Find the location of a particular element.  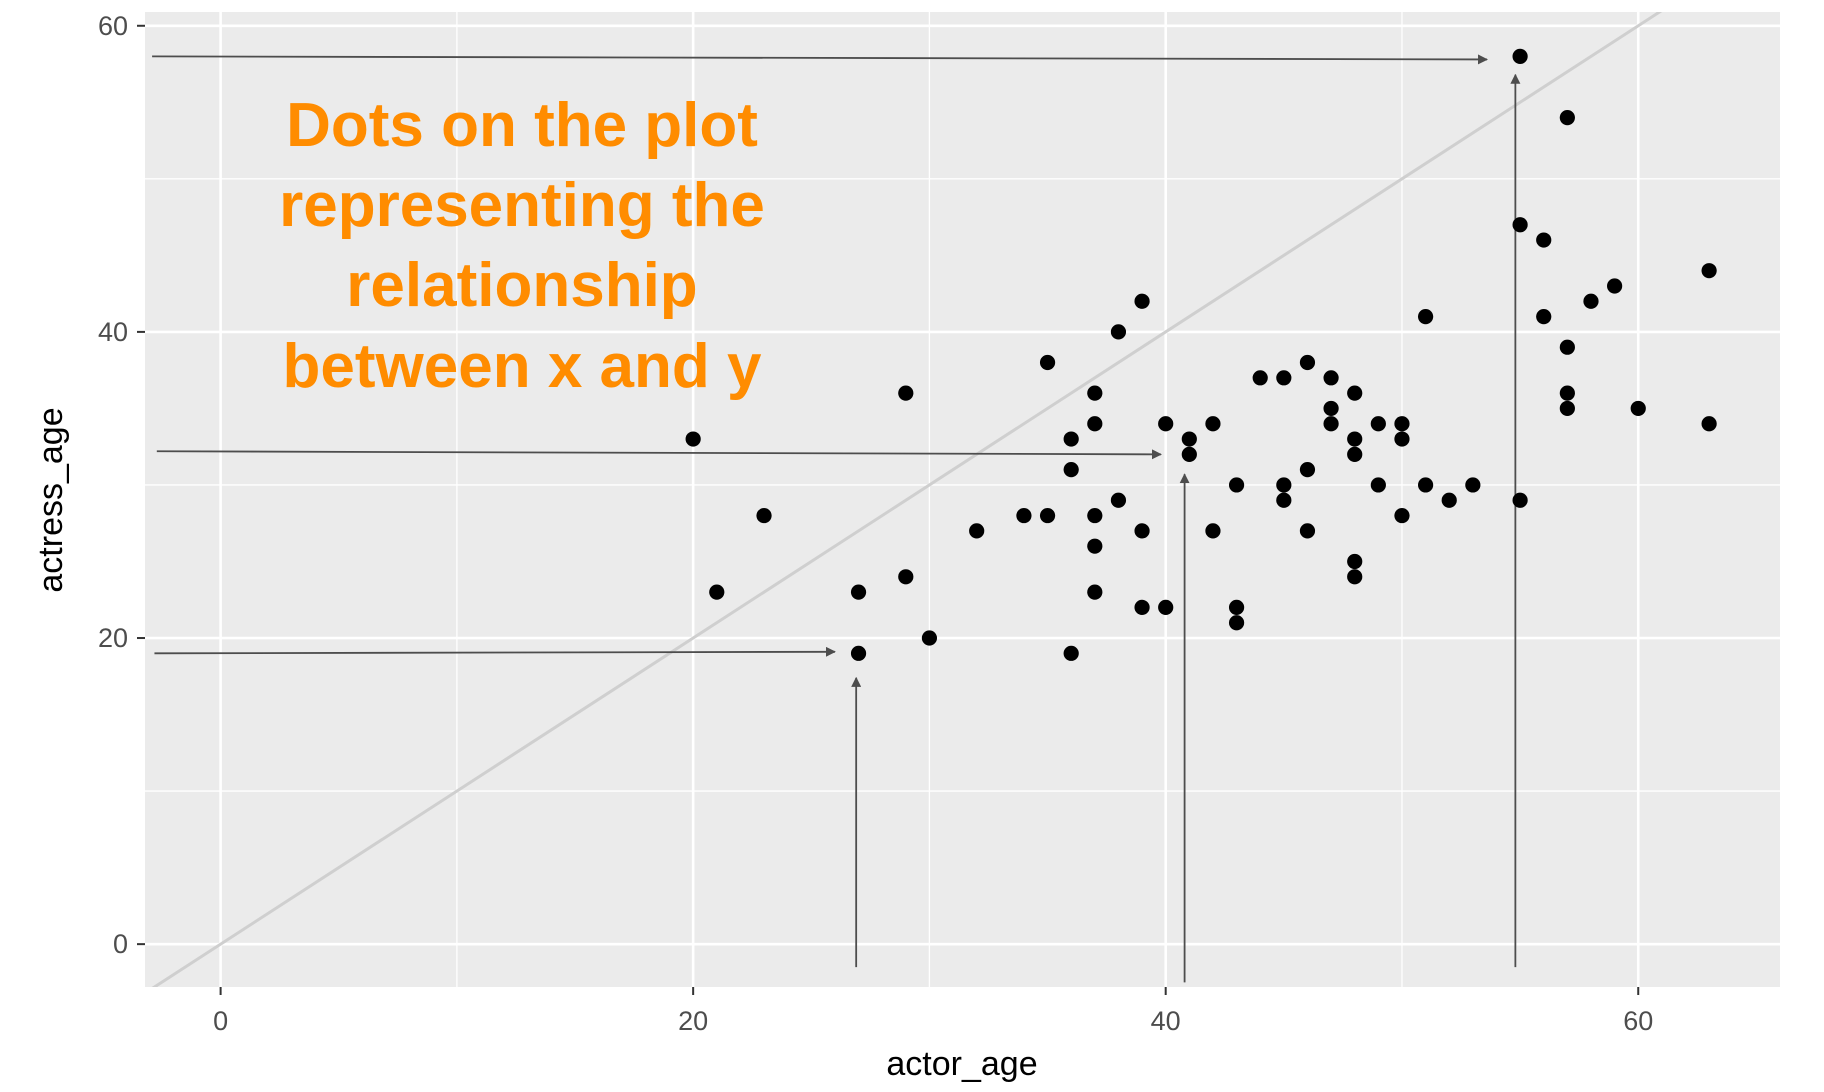

x-tick-label: 20 is located at coordinates (693, 1021).